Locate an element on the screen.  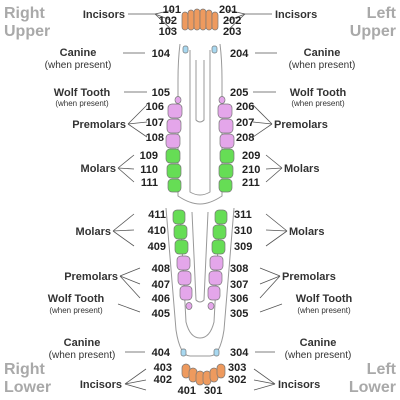
label-premolars-upper-left: Premolars is located at coordinates (301, 125).